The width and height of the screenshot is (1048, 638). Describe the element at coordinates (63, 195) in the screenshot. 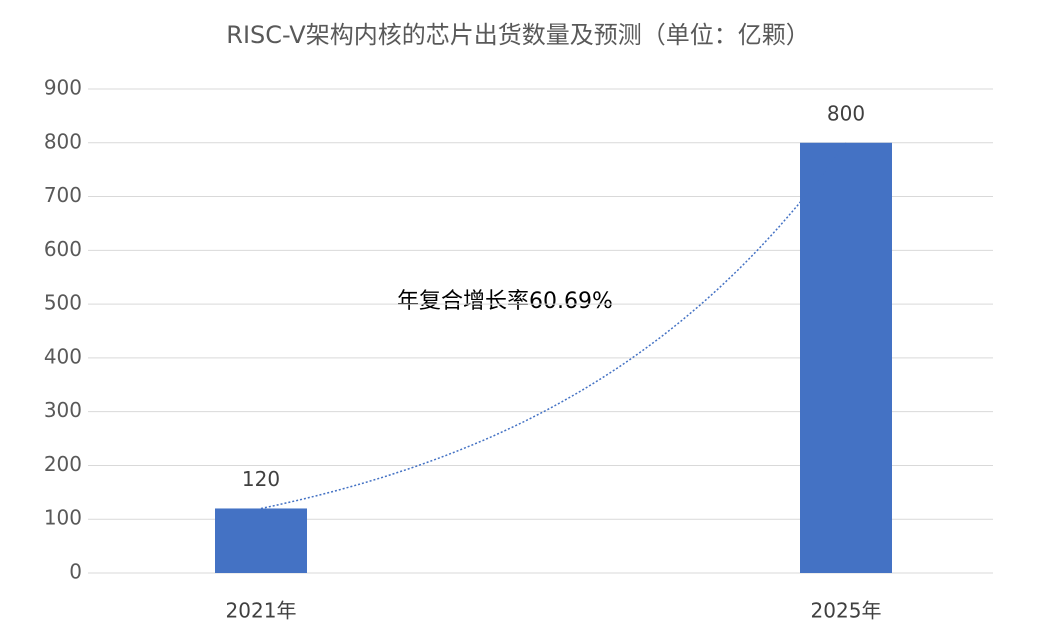

I see `y-tick-label: 700` at that location.